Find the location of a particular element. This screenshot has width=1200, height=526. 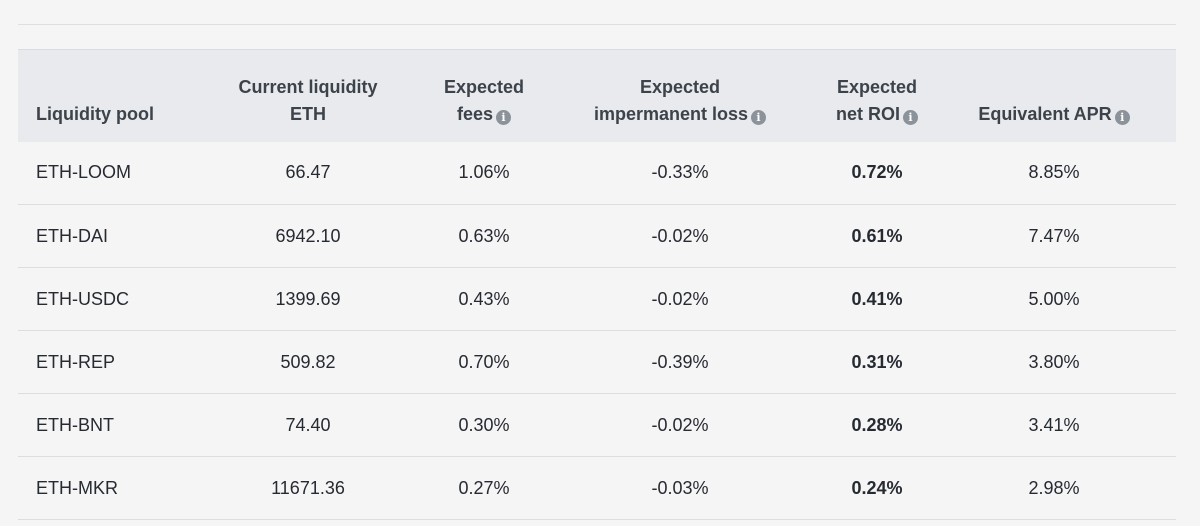

cell-equivalent-apr: 5.00% is located at coordinates (1054, 298).